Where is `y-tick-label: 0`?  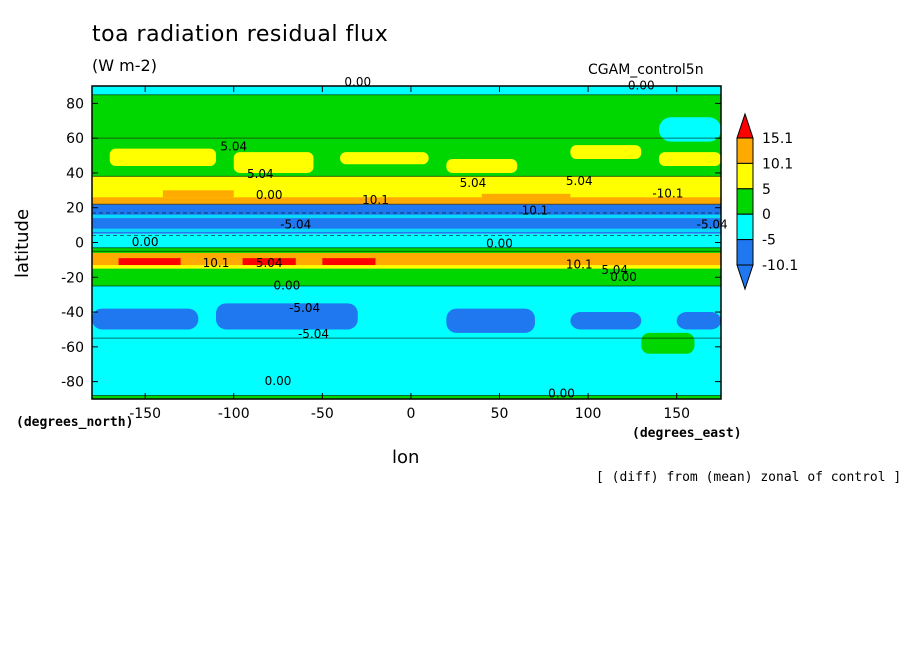 y-tick-label: 0 is located at coordinates (79, 244).